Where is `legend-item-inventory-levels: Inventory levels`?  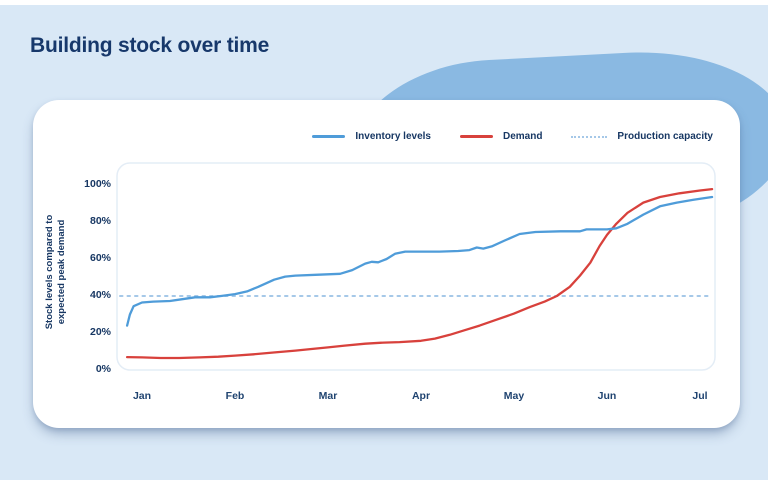
legend-item-inventory-levels: Inventory levels is located at coordinates (371, 136).